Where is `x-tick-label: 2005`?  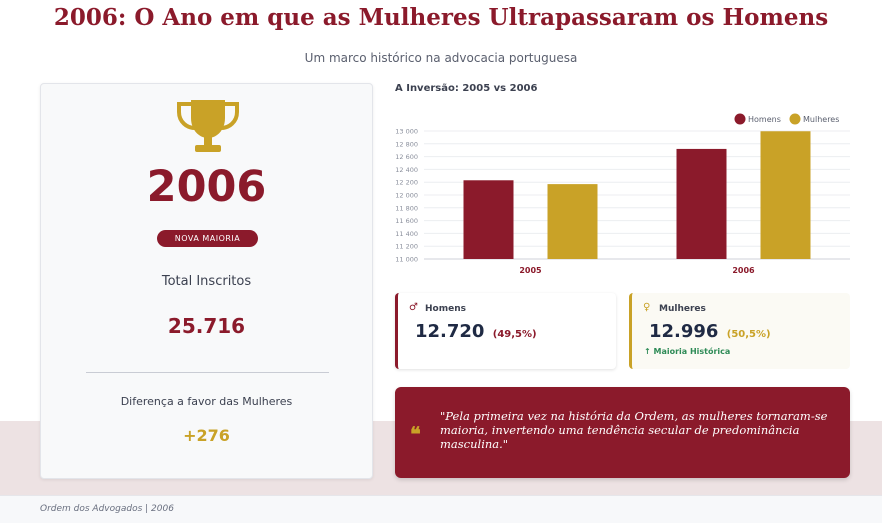 x-tick-label: 2005 is located at coordinates (530, 270).